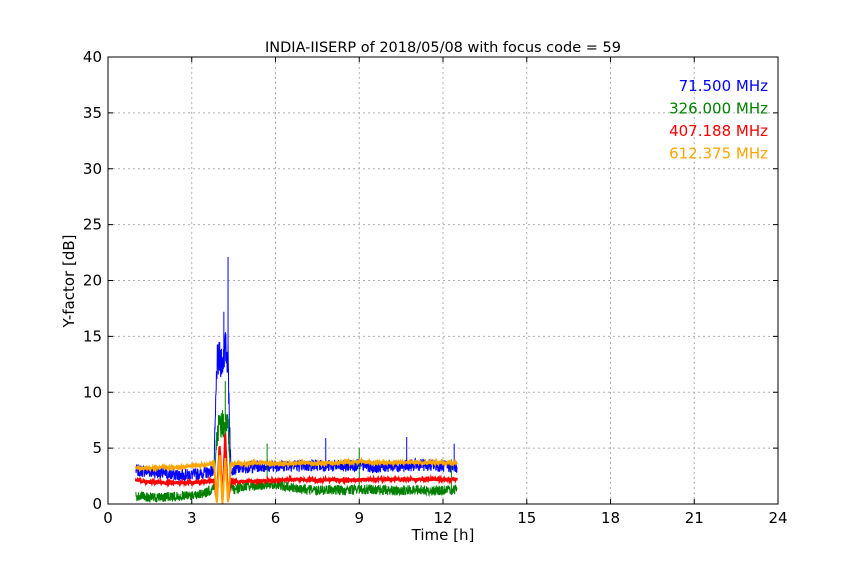 Image resolution: width=864 pixels, height=576 pixels. What do you see at coordinates (69, 281) in the screenshot?
I see `y-axis-label: Y-factor [dB]` at bounding box center [69, 281].